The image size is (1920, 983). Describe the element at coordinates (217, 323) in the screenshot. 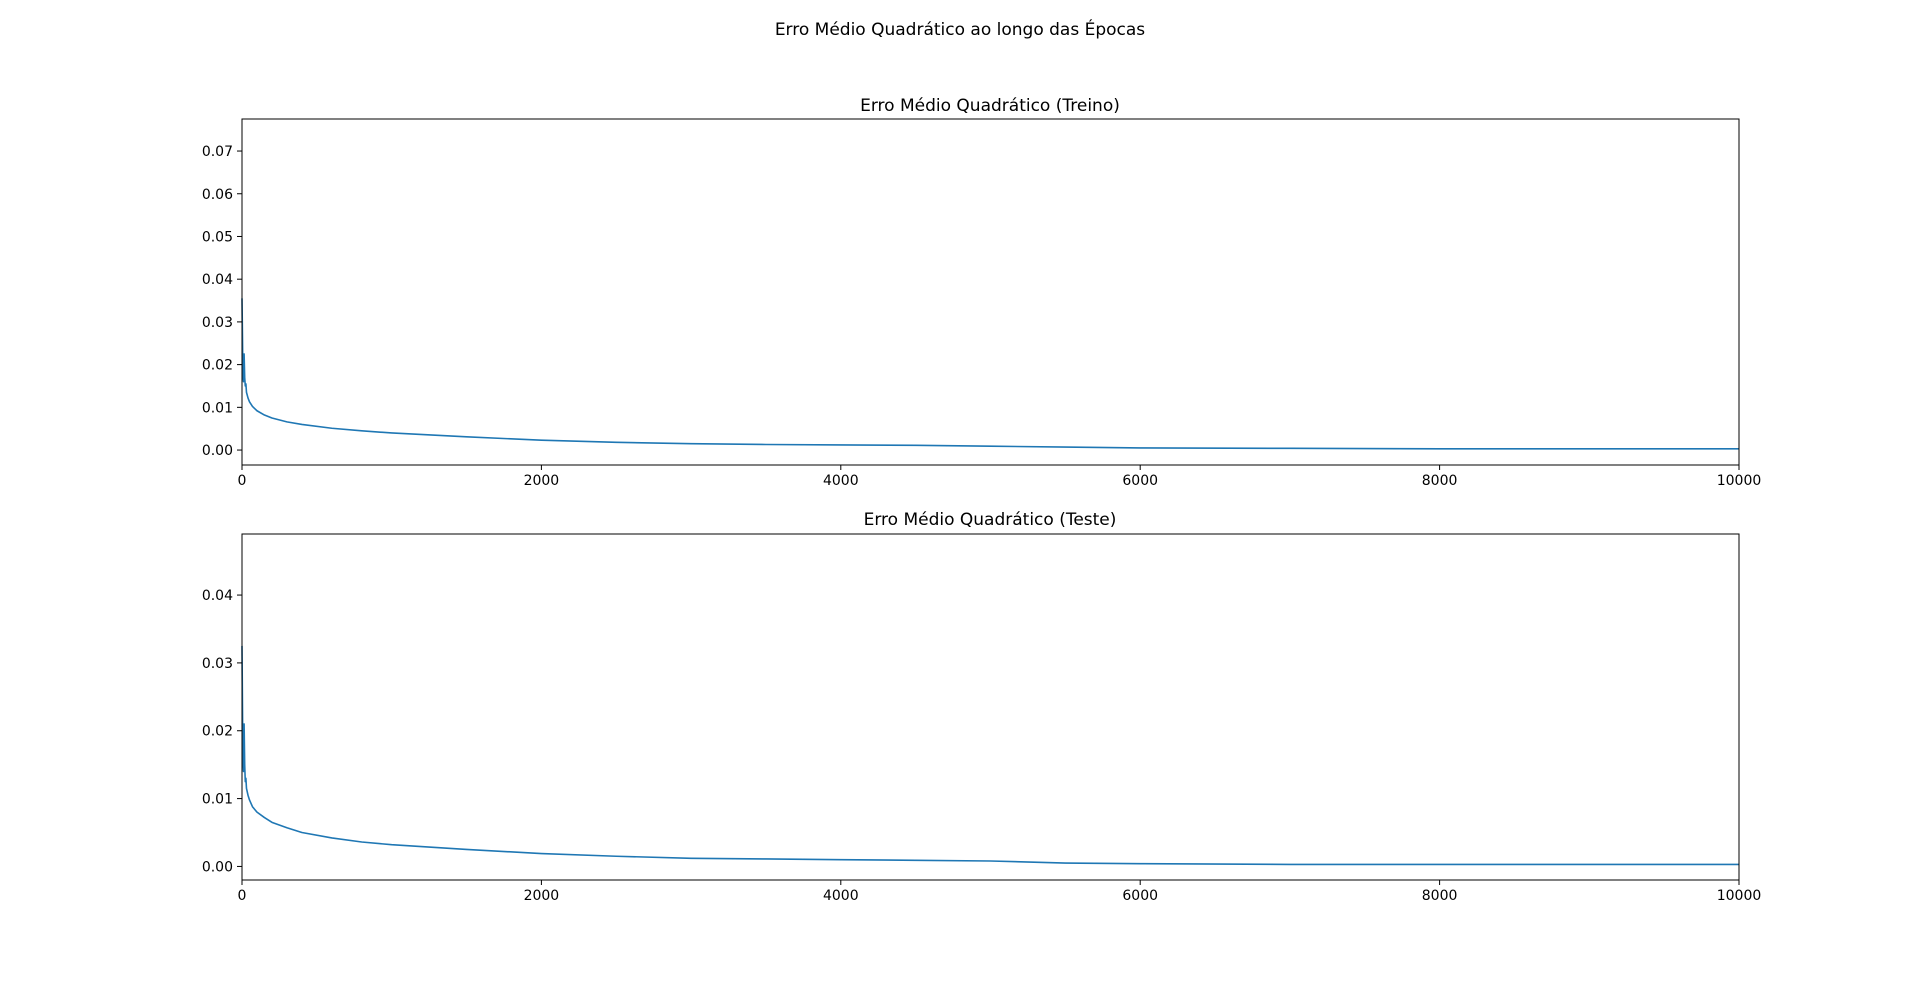

I see `train-y-tick-label: 0.03` at that location.